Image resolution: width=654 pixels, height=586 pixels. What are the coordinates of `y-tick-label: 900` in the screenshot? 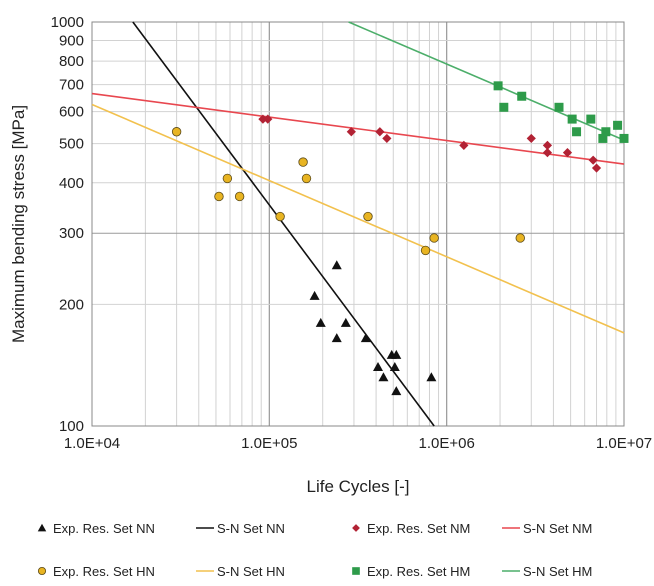 It's located at (71, 40).